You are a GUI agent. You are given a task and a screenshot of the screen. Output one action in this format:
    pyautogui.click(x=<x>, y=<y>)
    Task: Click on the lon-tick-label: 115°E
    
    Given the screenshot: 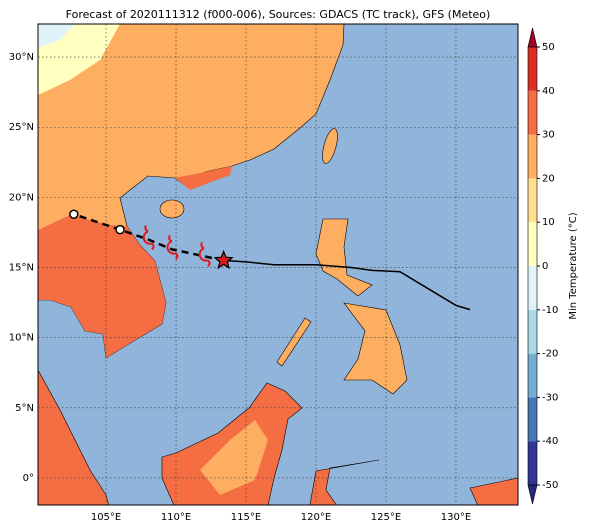 What is the action you would take?
    pyautogui.click(x=246, y=517)
    